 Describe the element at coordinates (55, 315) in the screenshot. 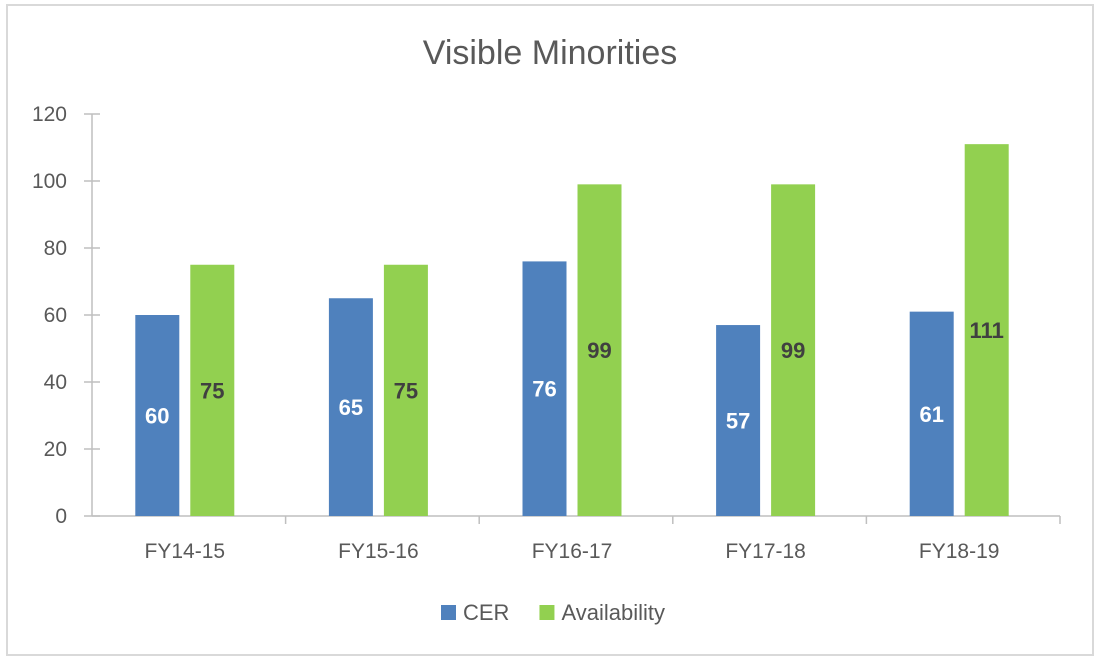

I see `y-tick-label: 60` at that location.